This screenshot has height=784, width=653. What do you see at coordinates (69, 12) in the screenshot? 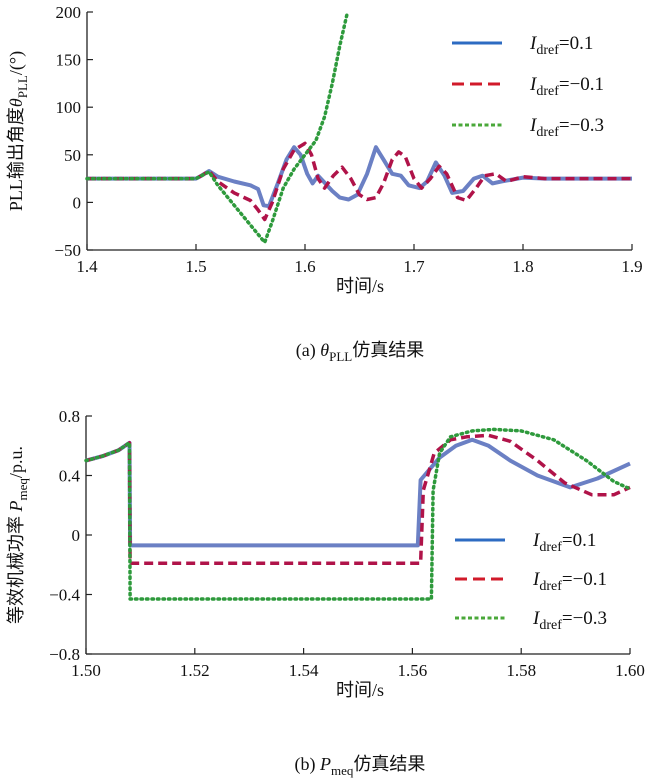
I see `y-tick-label: 200` at bounding box center [69, 12].